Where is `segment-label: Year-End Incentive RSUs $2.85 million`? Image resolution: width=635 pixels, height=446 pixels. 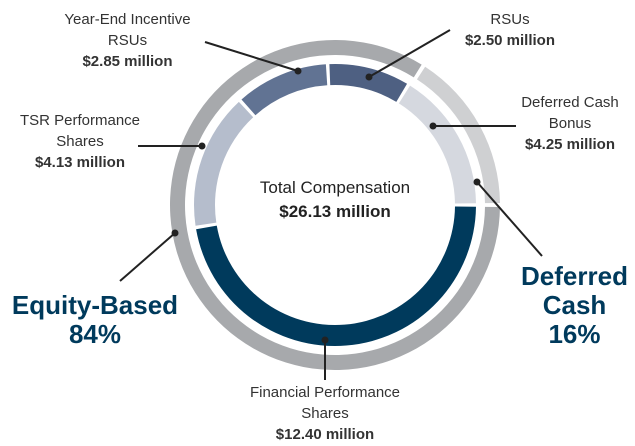 segment-label: Year-End Incentive RSUs $2.85 million is located at coordinates (127, 40).